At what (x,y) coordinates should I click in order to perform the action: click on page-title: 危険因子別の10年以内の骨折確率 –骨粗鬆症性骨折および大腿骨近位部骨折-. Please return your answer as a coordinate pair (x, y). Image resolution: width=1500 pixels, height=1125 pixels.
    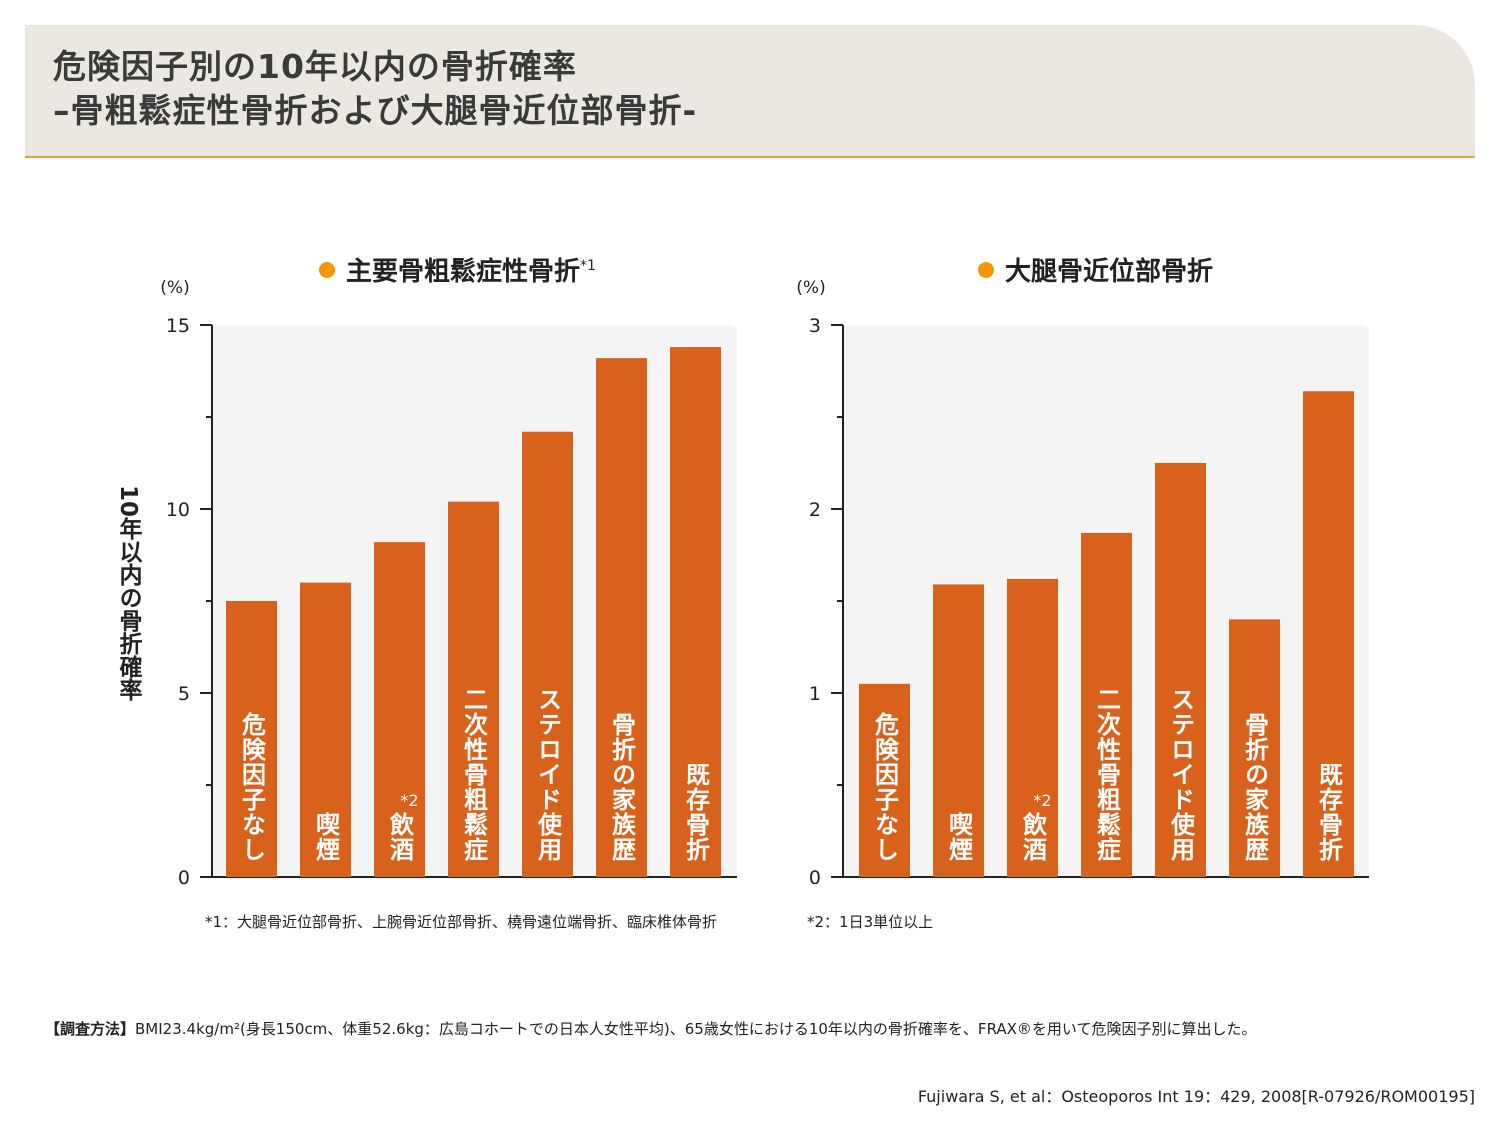
    Looking at the image, I should click on (375, 89).